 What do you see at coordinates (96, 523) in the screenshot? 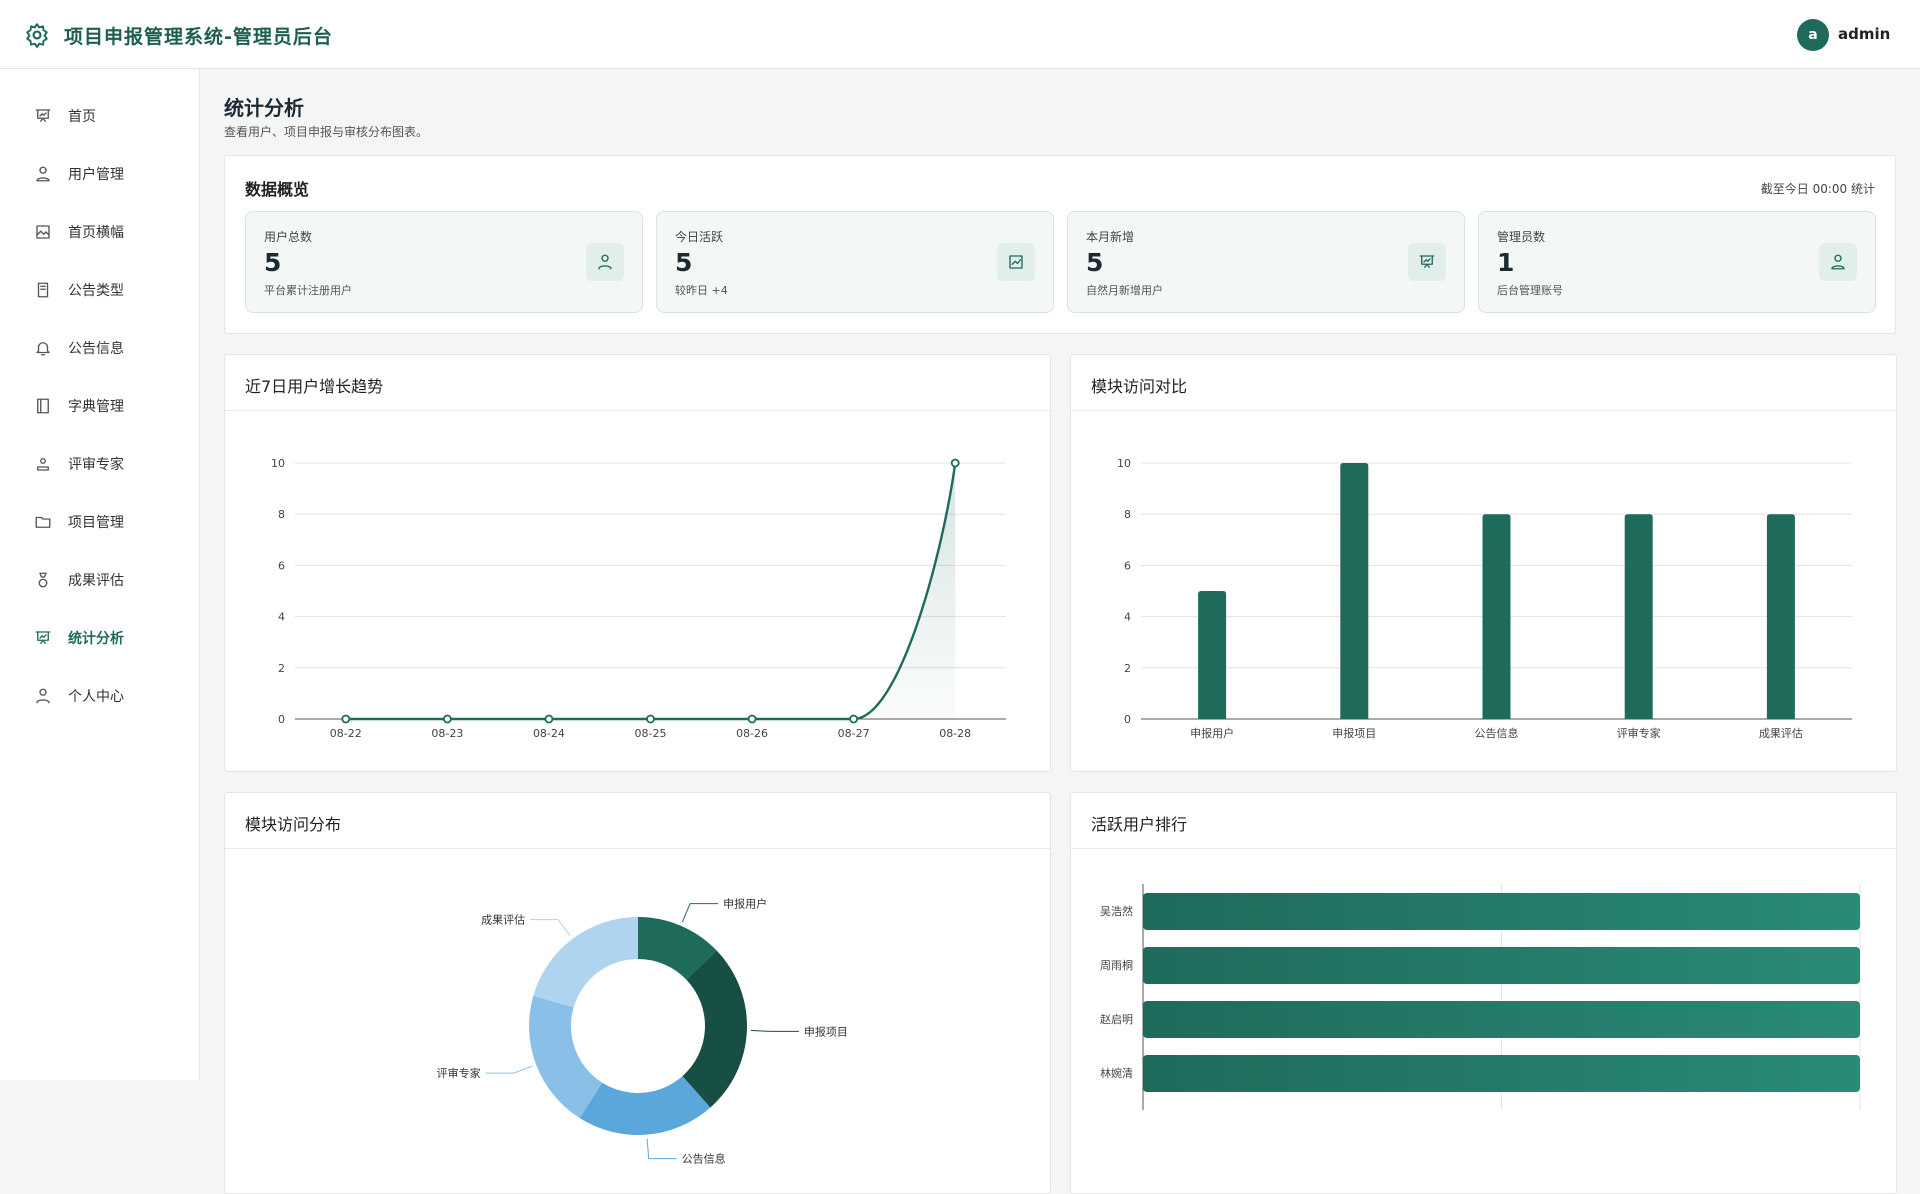
I see `menu-label: 项目管理` at bounding box center [96, 523].